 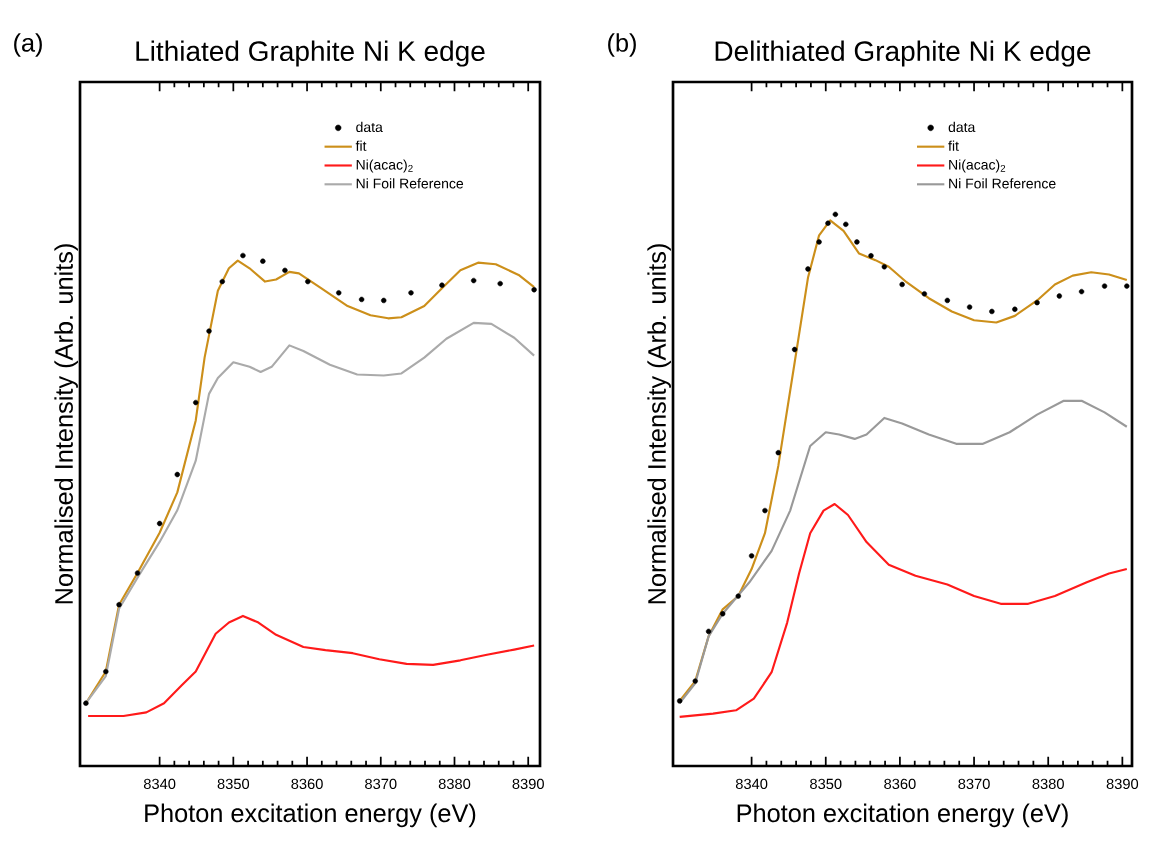 What do you see at coordinates (622, 45) in the screenshot?
I see `text: (b)` at bounding box center [622, 45].